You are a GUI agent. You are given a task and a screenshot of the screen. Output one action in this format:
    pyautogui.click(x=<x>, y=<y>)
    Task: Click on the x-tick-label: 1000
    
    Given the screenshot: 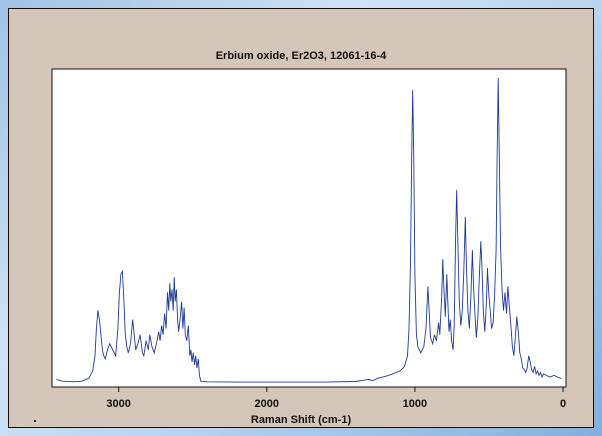 What is the action you would take?
    pyautogui.click(x=415, y=404)
    